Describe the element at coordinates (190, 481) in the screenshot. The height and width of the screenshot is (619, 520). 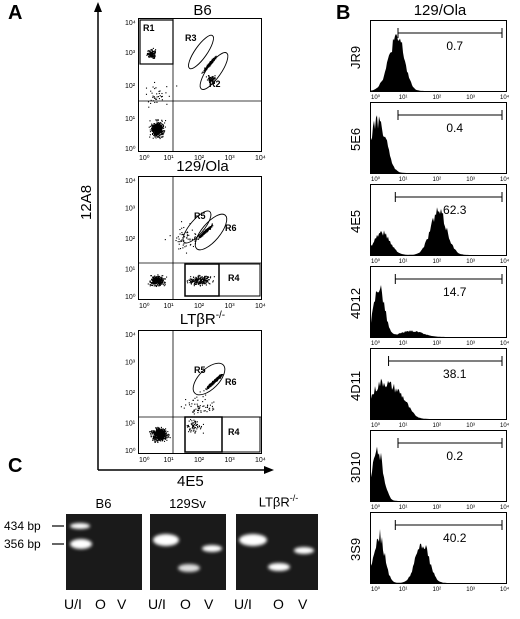
I see `x-axis-label: 4E5` at that location.